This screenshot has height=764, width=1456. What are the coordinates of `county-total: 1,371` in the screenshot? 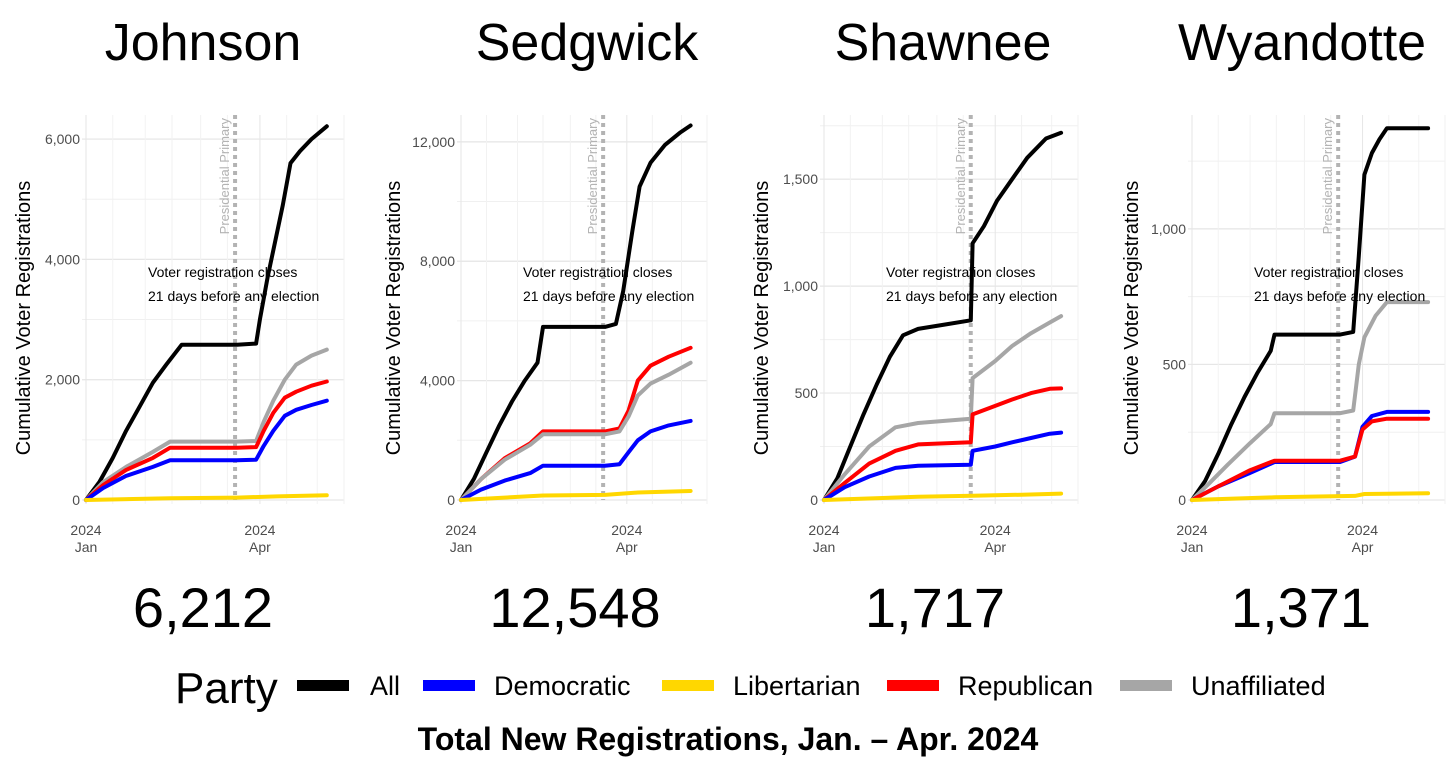 It's located at (1301, 607).